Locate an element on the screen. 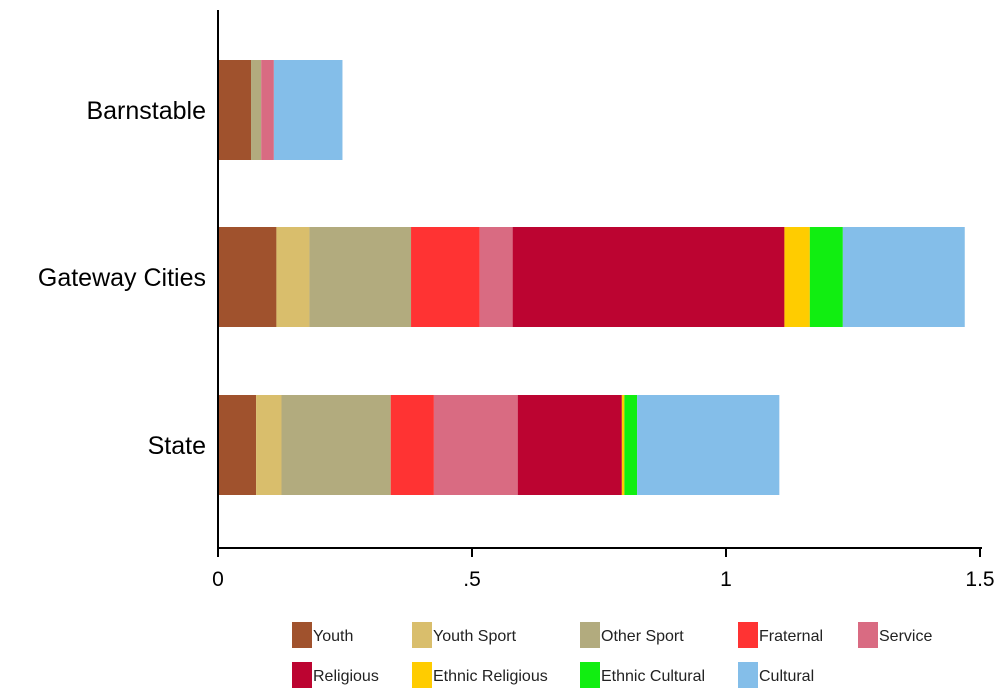 The height and width of the screenshot is (693, 1005). bar-gateway-cities-ethnic-religious is located at coordinates (797, 277).